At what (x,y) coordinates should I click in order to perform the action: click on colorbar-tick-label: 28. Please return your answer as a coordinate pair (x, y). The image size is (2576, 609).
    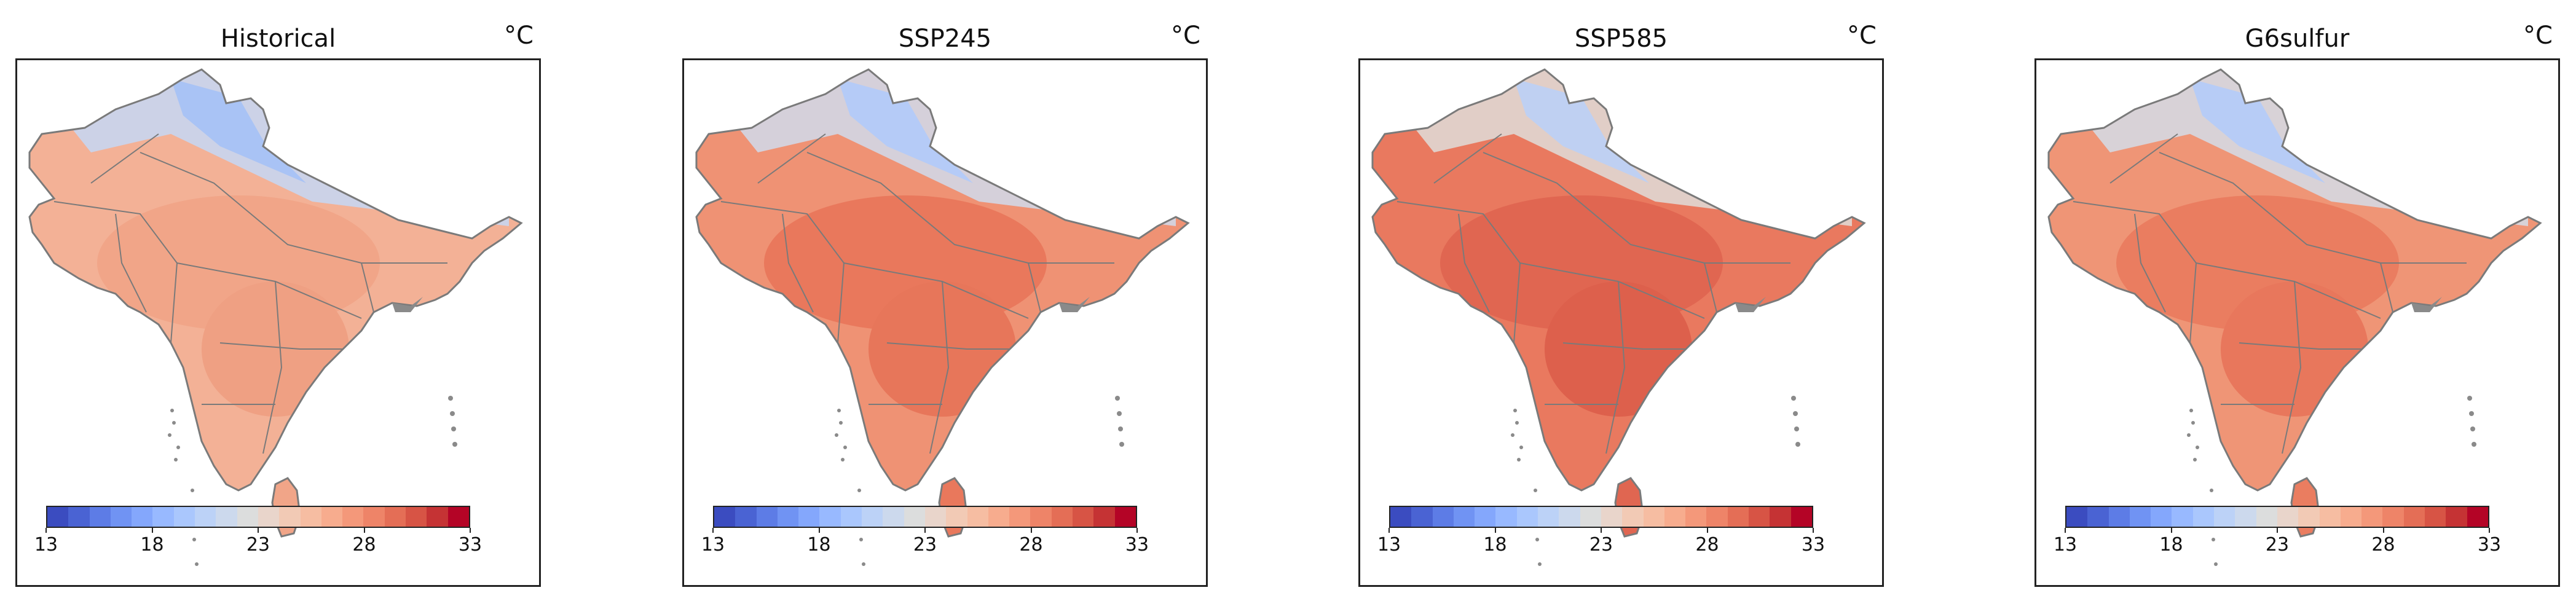
    Looking at the image, I should click on (1031, 545).